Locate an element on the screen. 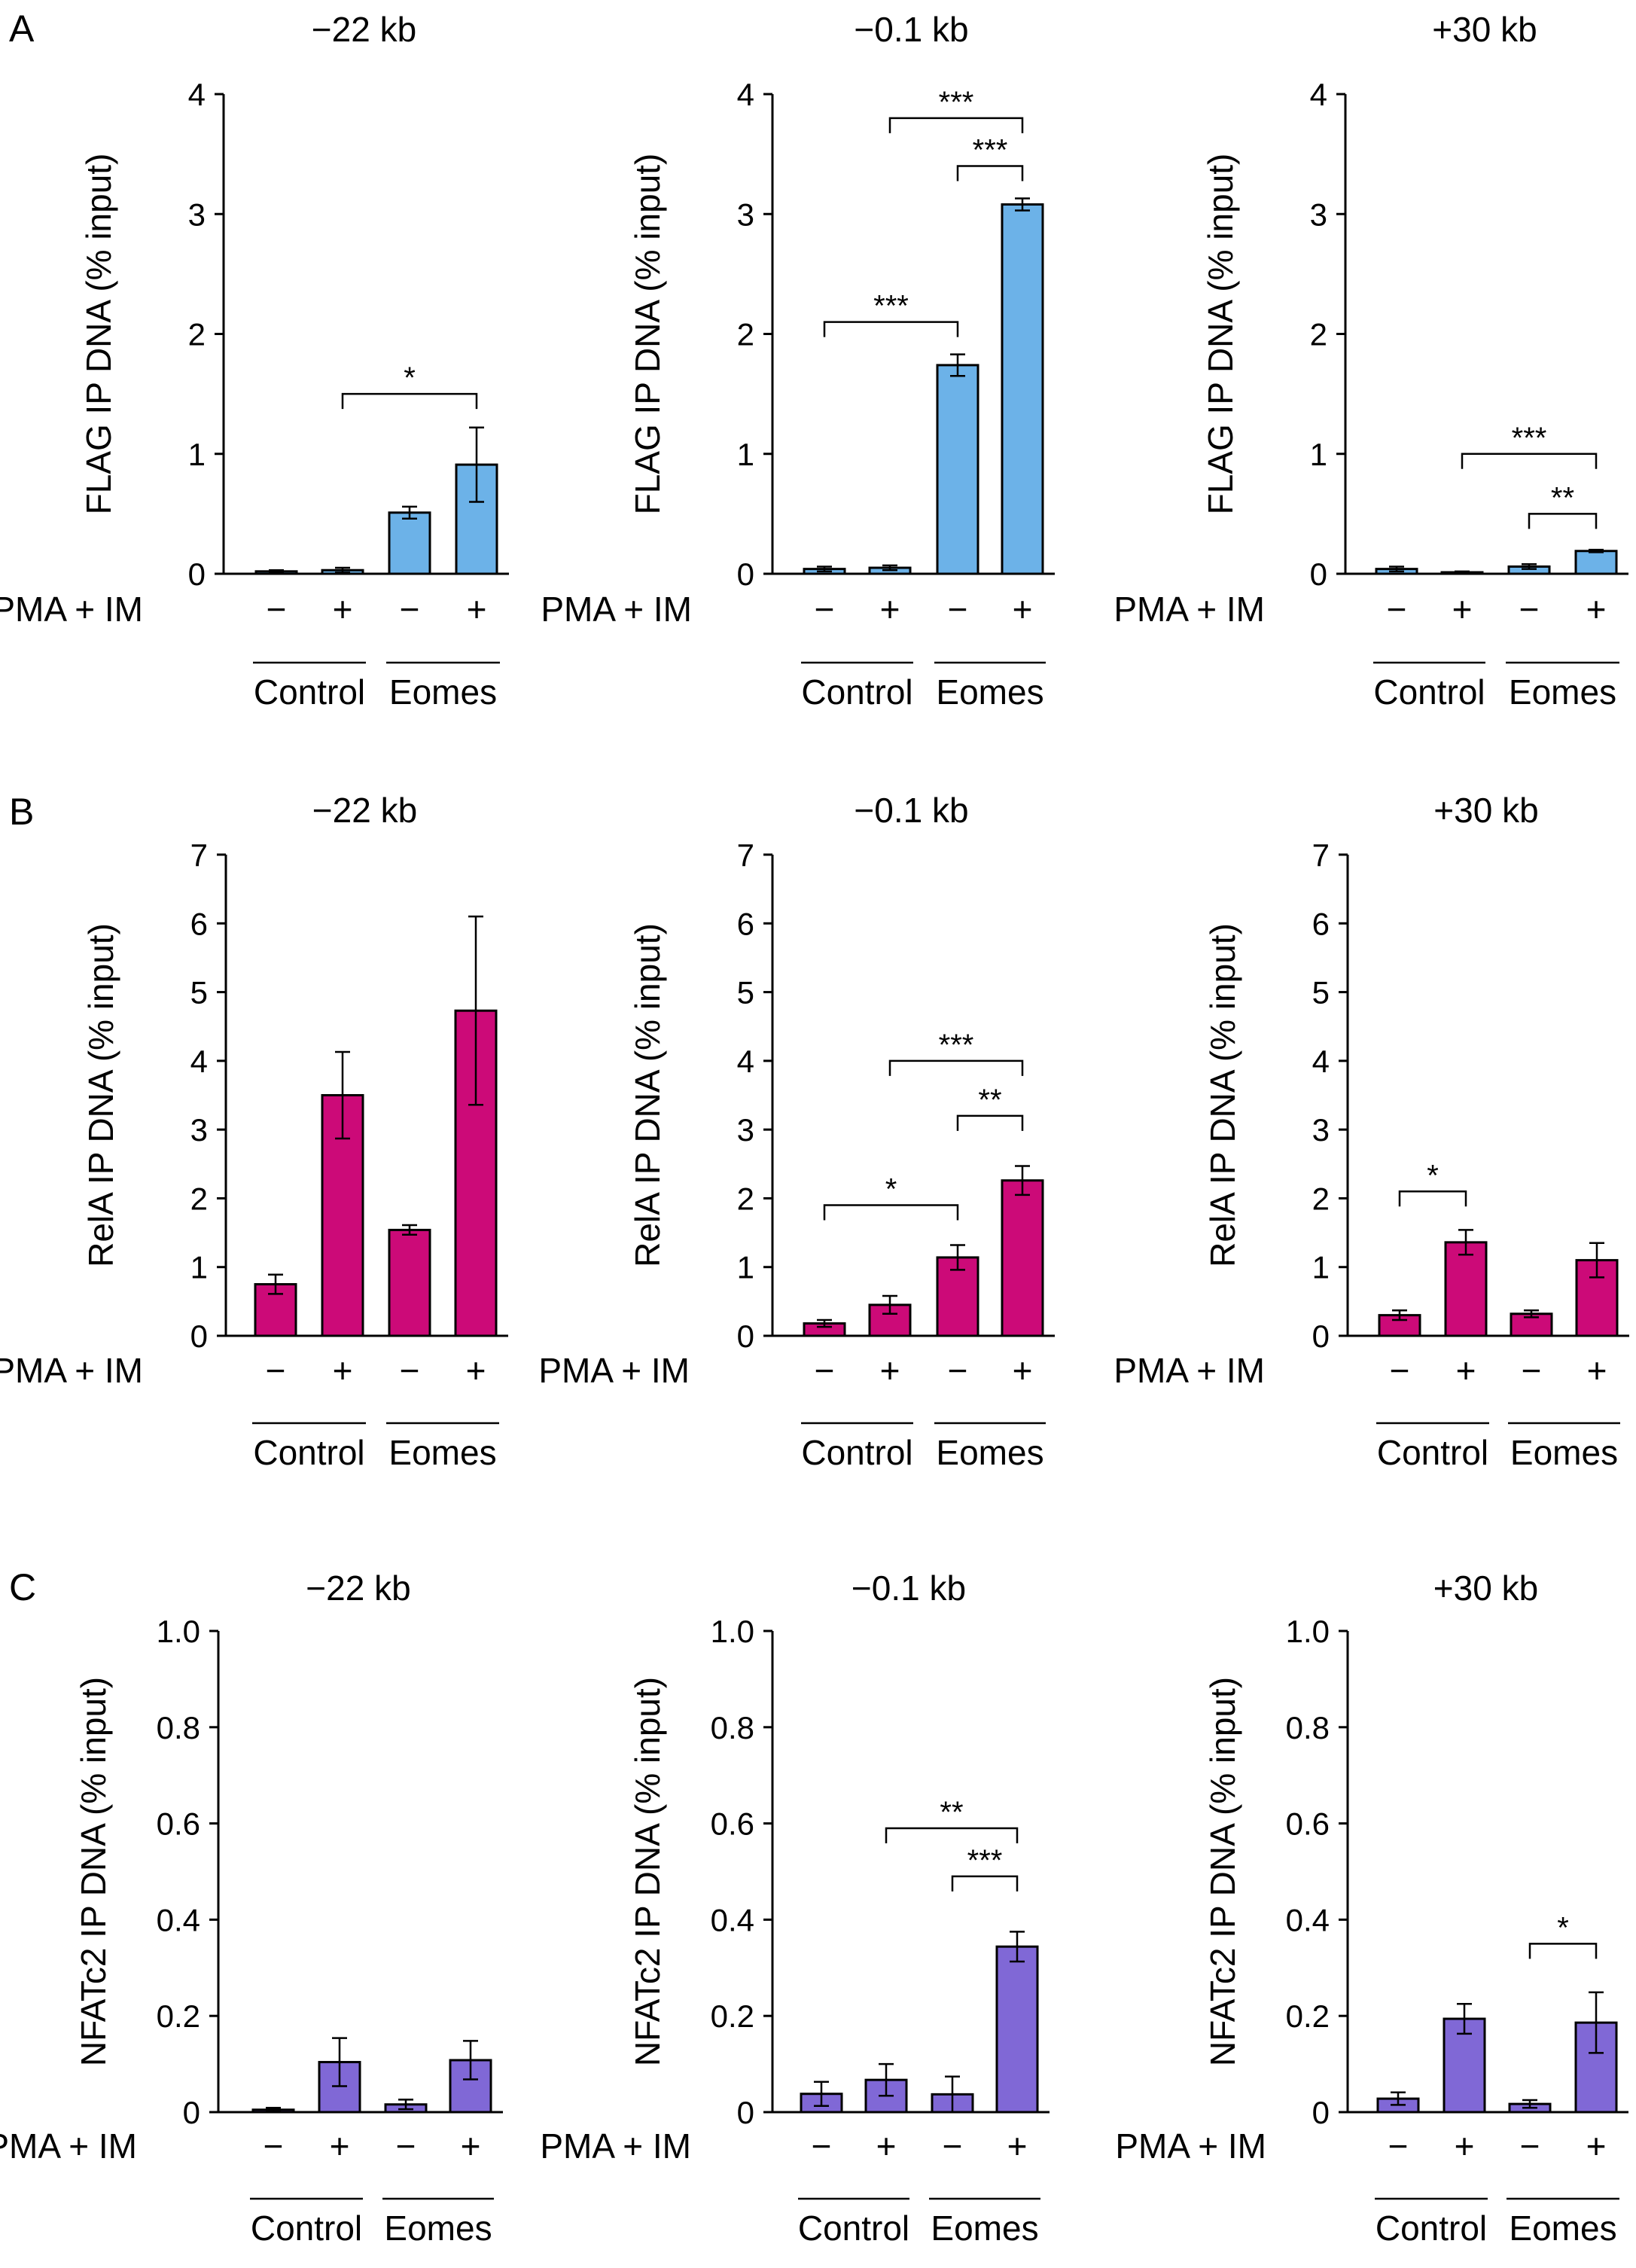  panel-label-a: A is located at coordinates (22, 29).